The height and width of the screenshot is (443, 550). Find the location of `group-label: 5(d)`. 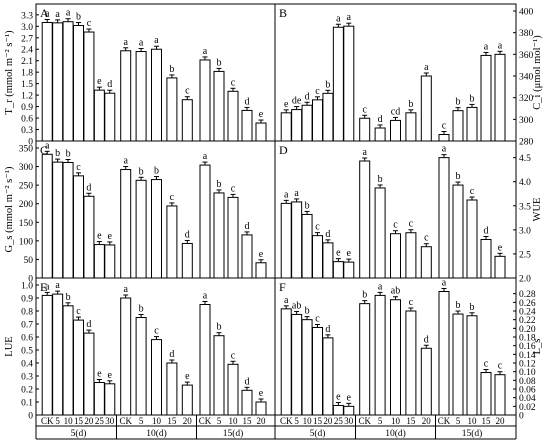

group-label: 5(d) is located at coordinates (79, 433).